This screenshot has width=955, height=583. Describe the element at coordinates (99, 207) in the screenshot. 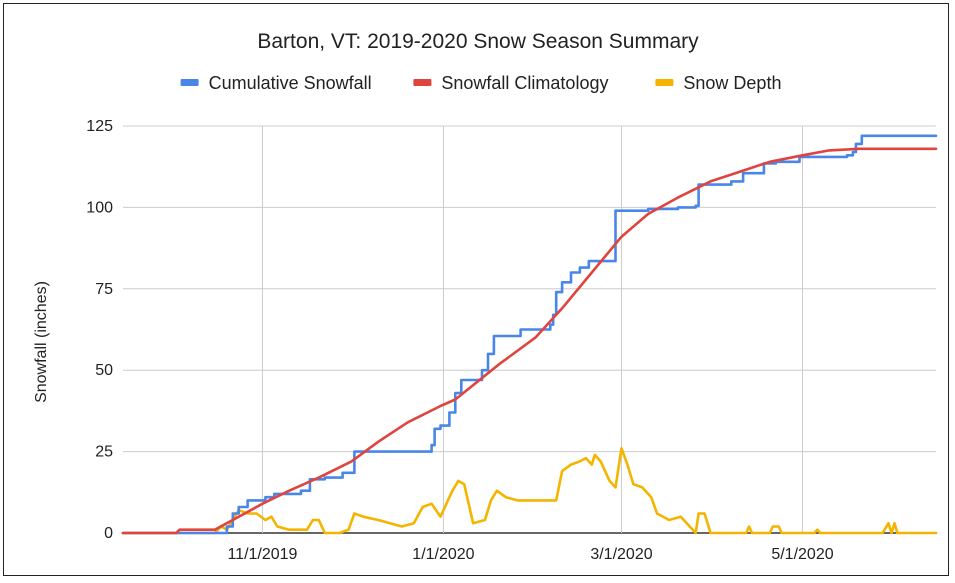

I see `y-tick-label: 100` at that location.